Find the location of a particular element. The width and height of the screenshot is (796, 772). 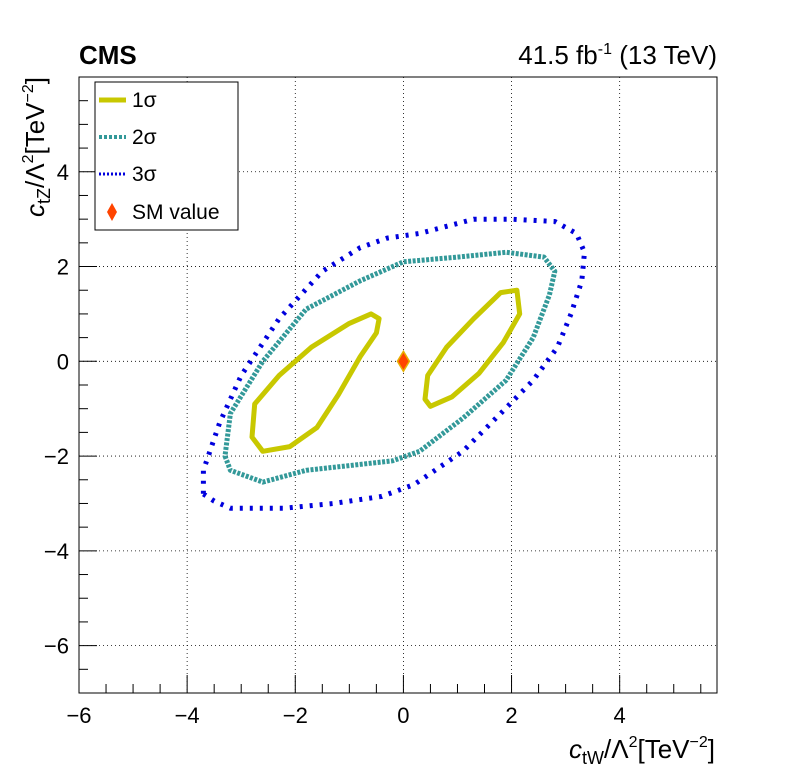

x-tick-label: 0 is located at coordinates (403, 715).